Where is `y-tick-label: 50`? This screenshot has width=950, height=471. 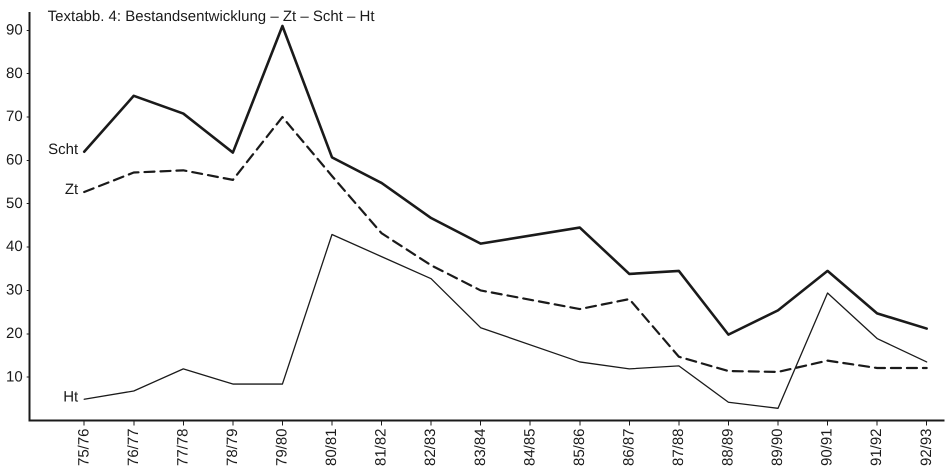
y-tick-label: 50 is located at coordinates (14, 203).